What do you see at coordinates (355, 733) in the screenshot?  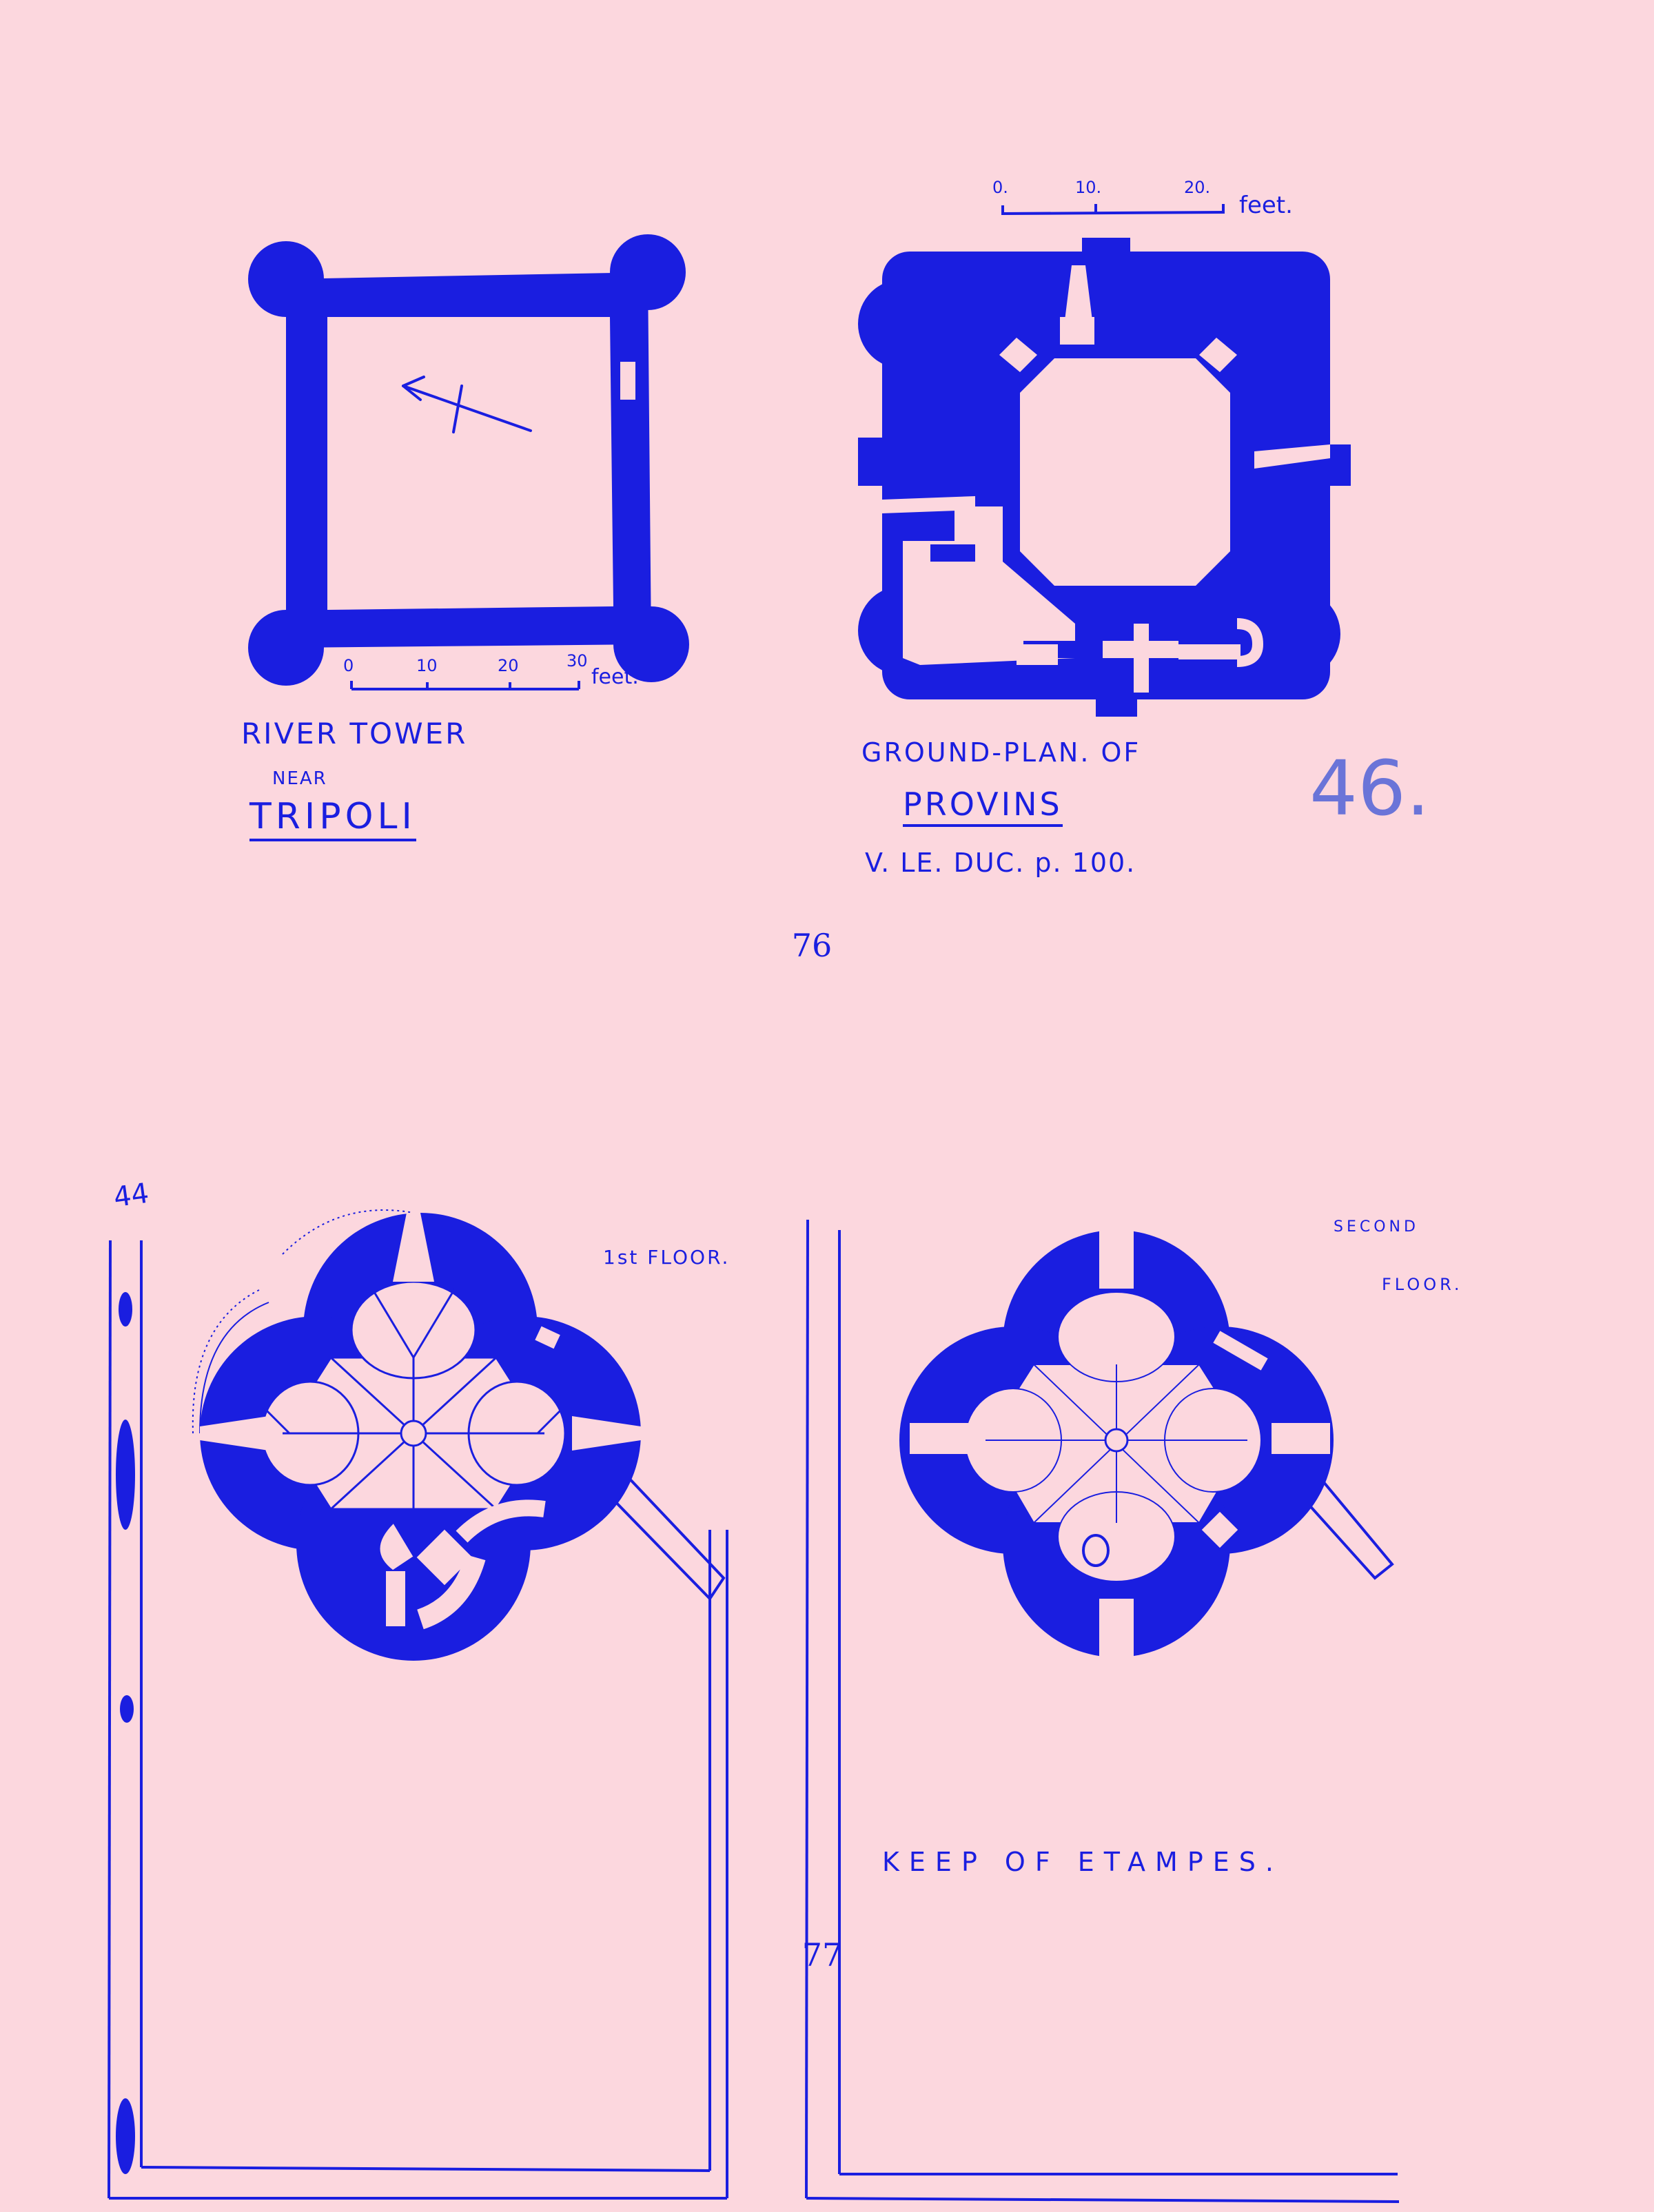 I see `river-tower-caption-1: RIVER TOWER` at bounding box center [355, 733].